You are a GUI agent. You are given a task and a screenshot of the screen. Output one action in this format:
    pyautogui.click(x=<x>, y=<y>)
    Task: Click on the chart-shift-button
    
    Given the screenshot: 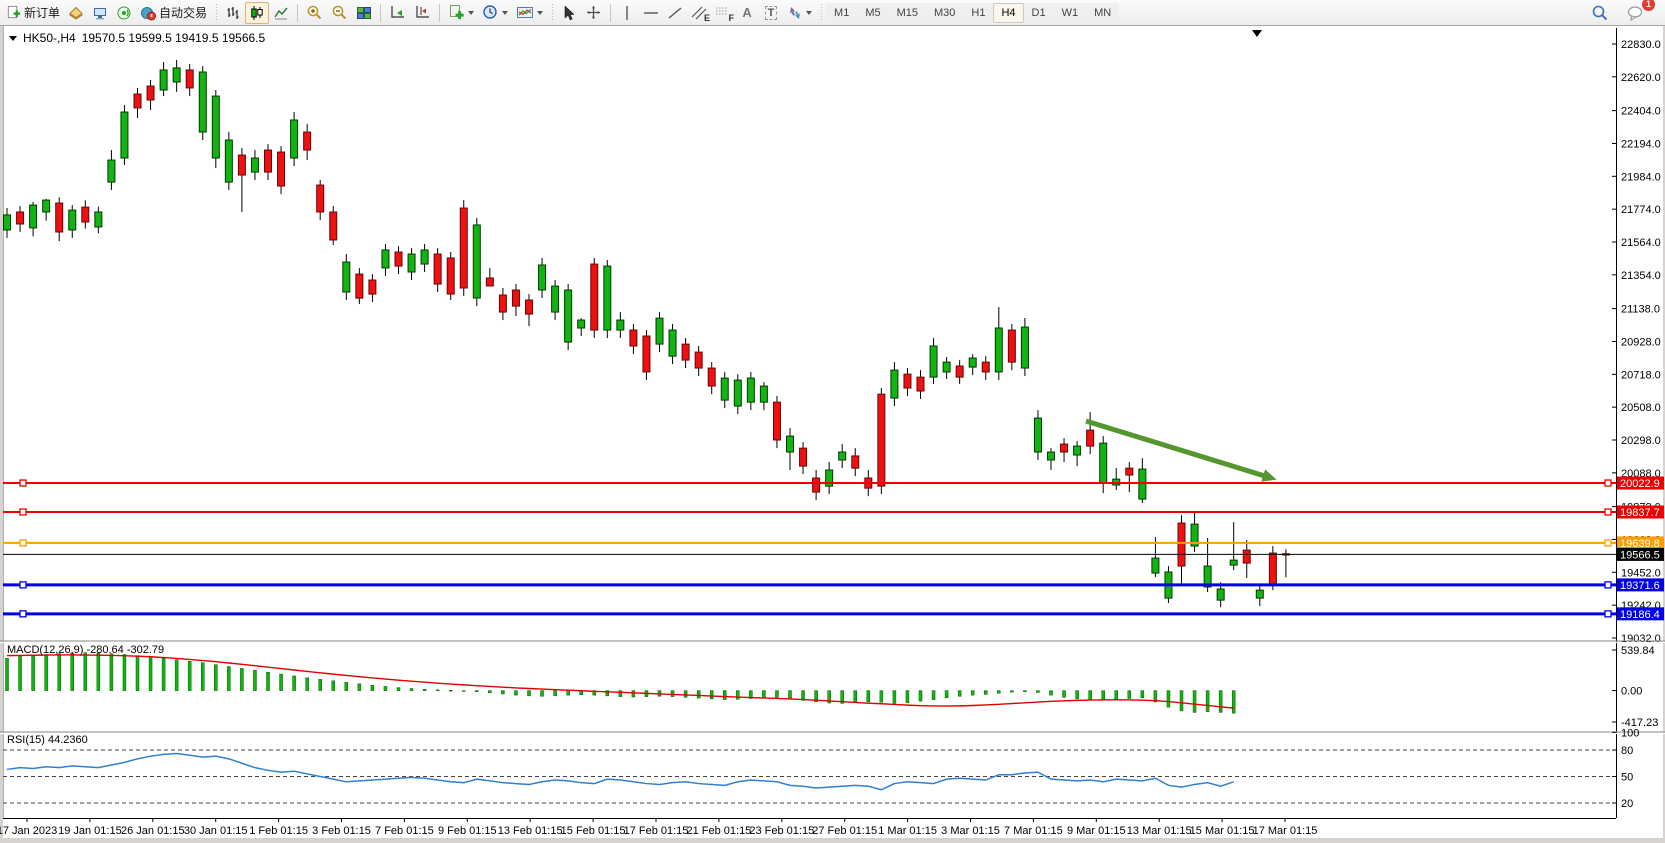 What is the action you would take?
    pyautogui.click(x=422, y=13)
    